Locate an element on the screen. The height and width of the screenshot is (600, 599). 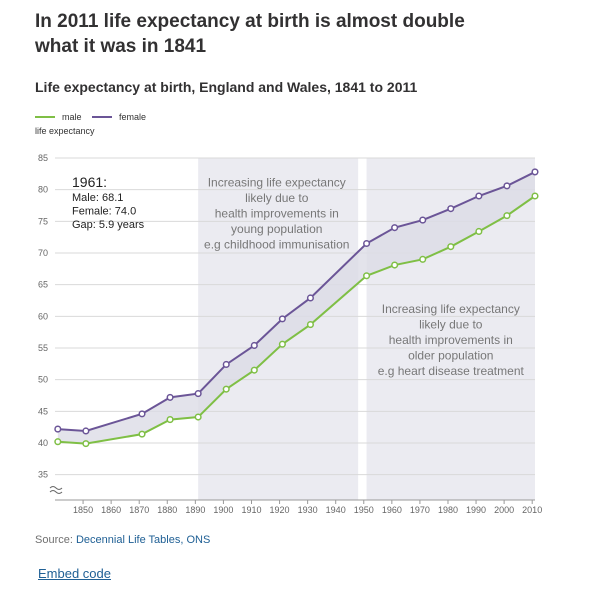
y-tick-label: 35 is located at coordinates (43, 475).